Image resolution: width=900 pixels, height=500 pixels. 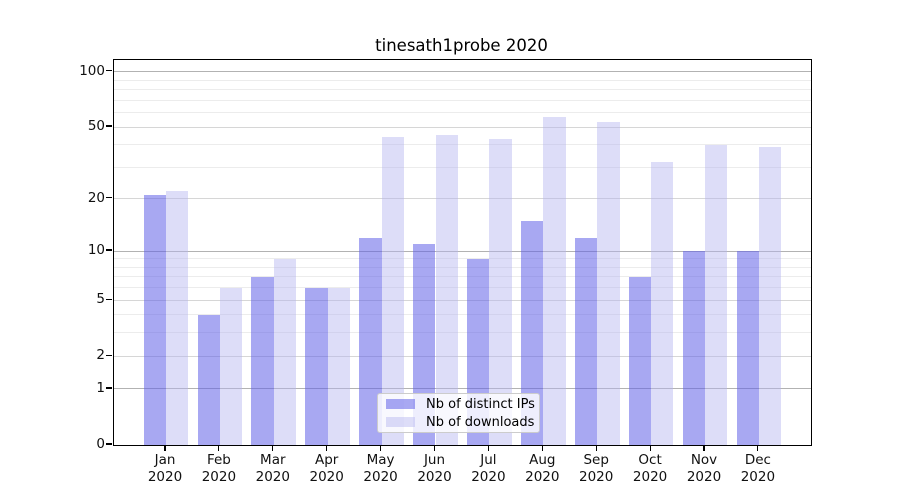 I want to click on x-tick-label: Apr 2020, so click(x=327, y=469).